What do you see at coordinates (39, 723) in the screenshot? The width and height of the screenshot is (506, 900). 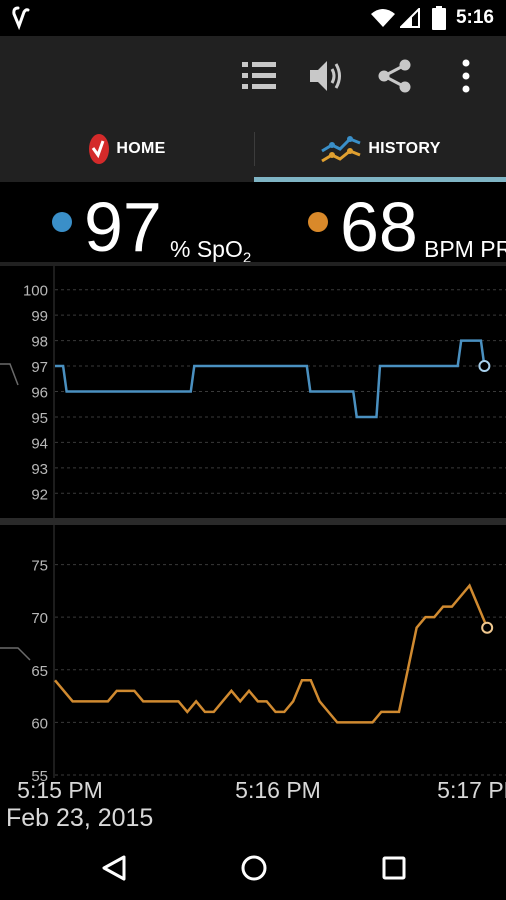 I see `pr-y-tick: 60` at bounding box center [39, 723].